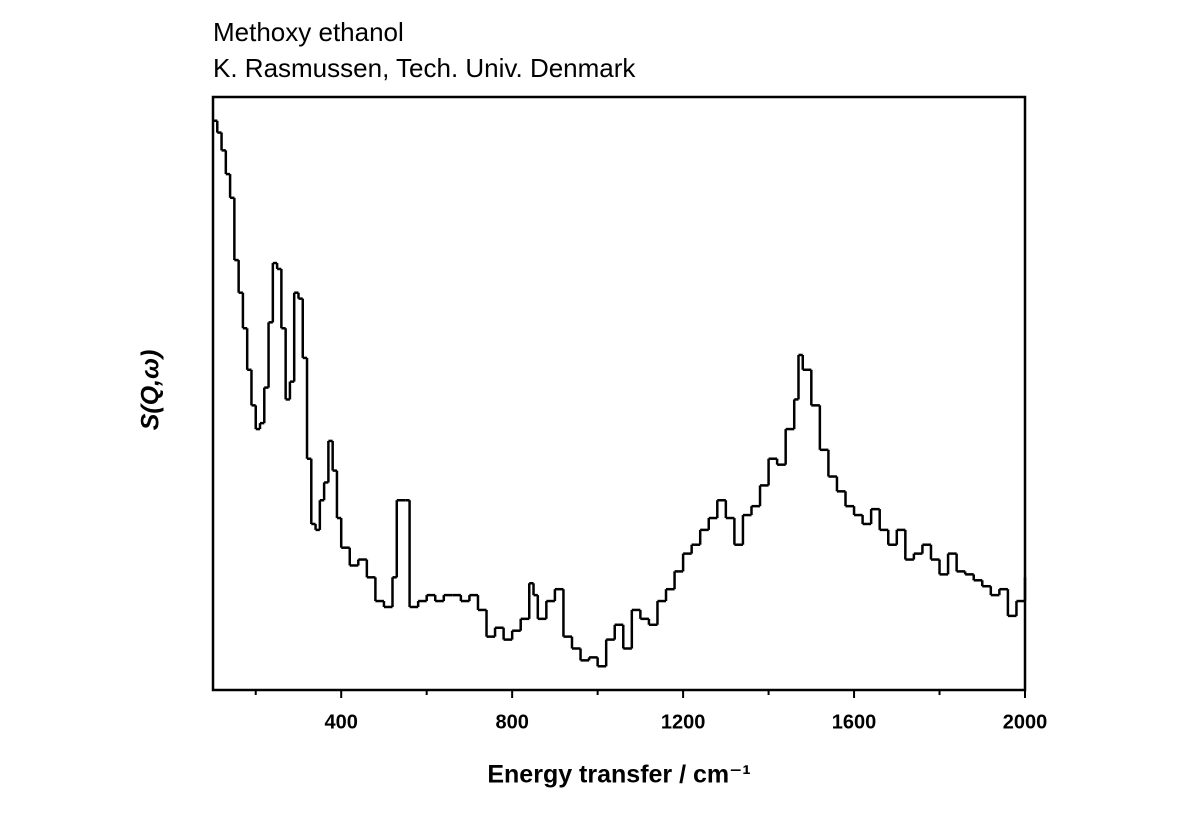 This screenshot has height=831, width=1191. I want to click on x-tick-label: 2000, so click(1025, 722).